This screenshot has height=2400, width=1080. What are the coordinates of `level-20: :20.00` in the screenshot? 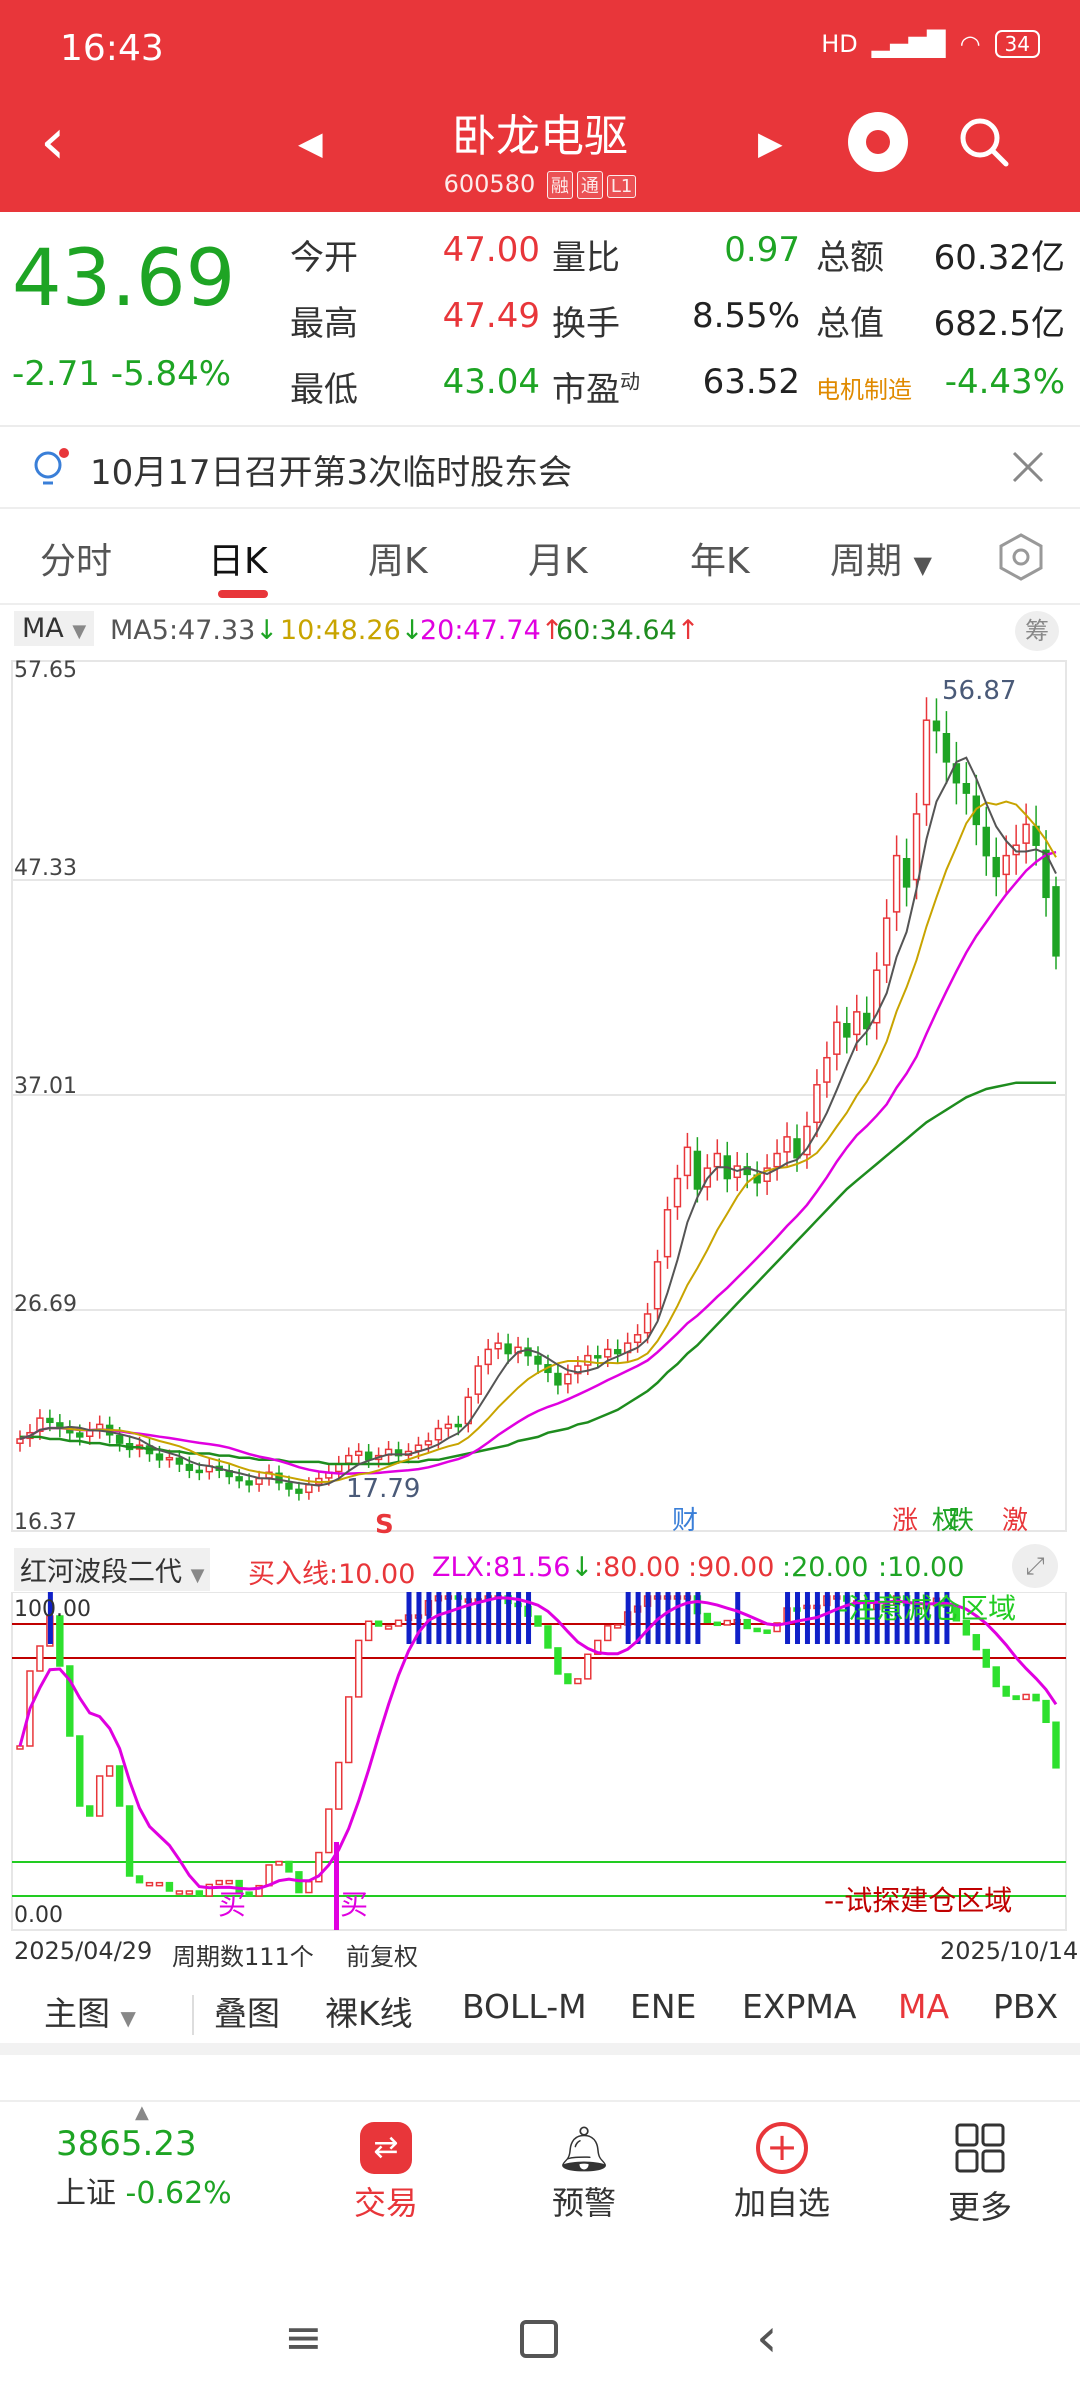 It's located at (825, 1567).